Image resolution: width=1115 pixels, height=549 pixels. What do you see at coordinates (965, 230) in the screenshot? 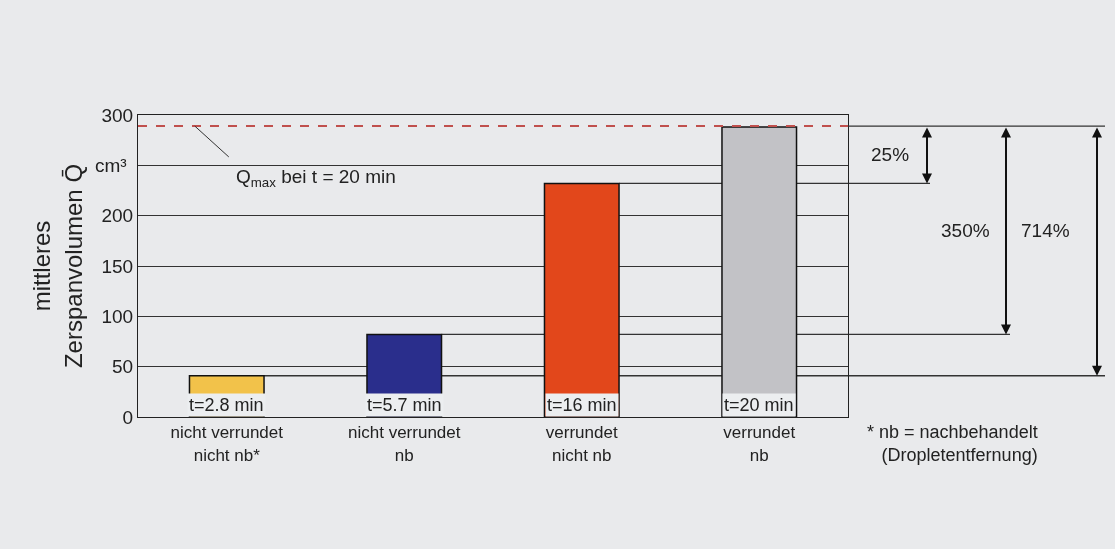
I see `text: 350%` at bounding box center [965, 230].